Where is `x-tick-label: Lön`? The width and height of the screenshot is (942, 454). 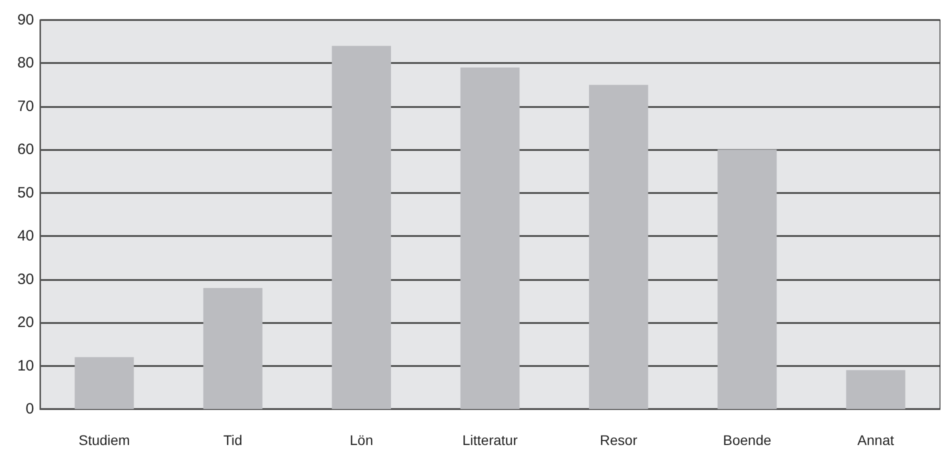
x-tick-label: Lön is located at coordinates (362, 440).